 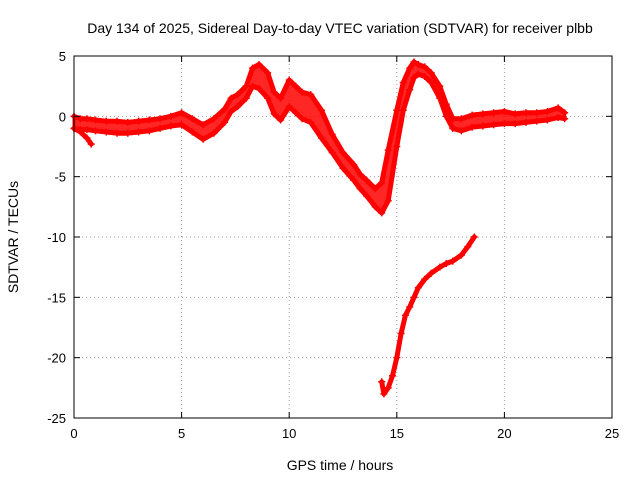 I want to click on y-axis-label: SDTVAR / TECUs, so click(x=13, y=237).